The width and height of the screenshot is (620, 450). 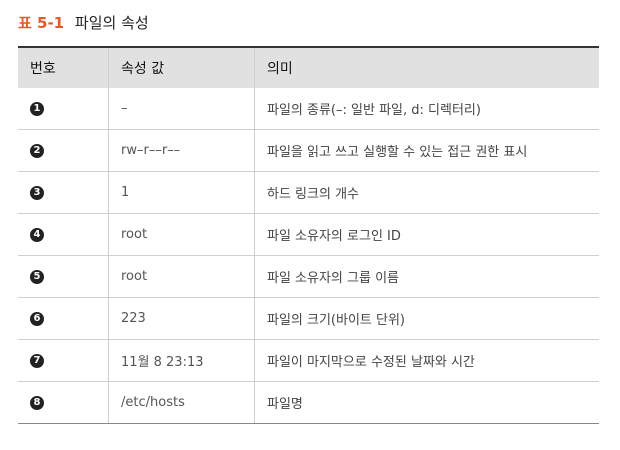 What do you see at coordinates (426, 192) in the screenshot?
I see `meaning-cell: 하드 링크의 개수` at bounding box center [426, 192].